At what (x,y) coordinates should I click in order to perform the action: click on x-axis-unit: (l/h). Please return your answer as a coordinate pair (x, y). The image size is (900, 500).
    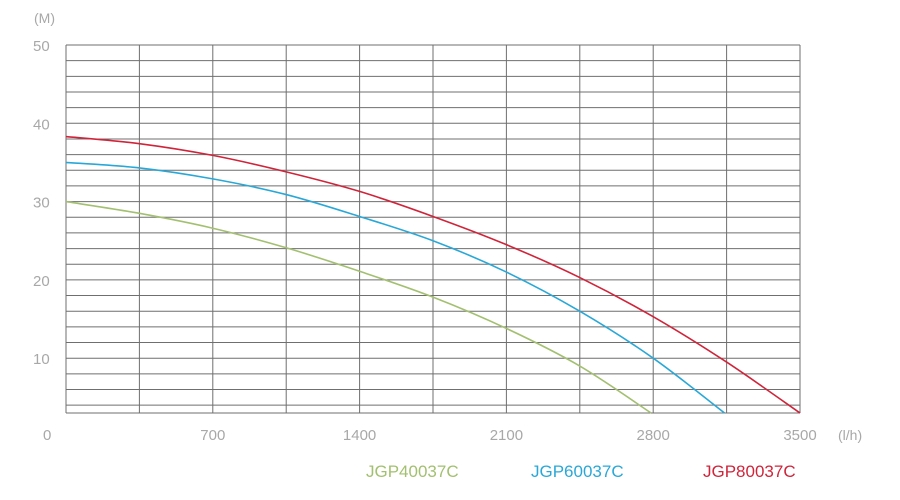
    Looking at the image, I should click on (850, 435).